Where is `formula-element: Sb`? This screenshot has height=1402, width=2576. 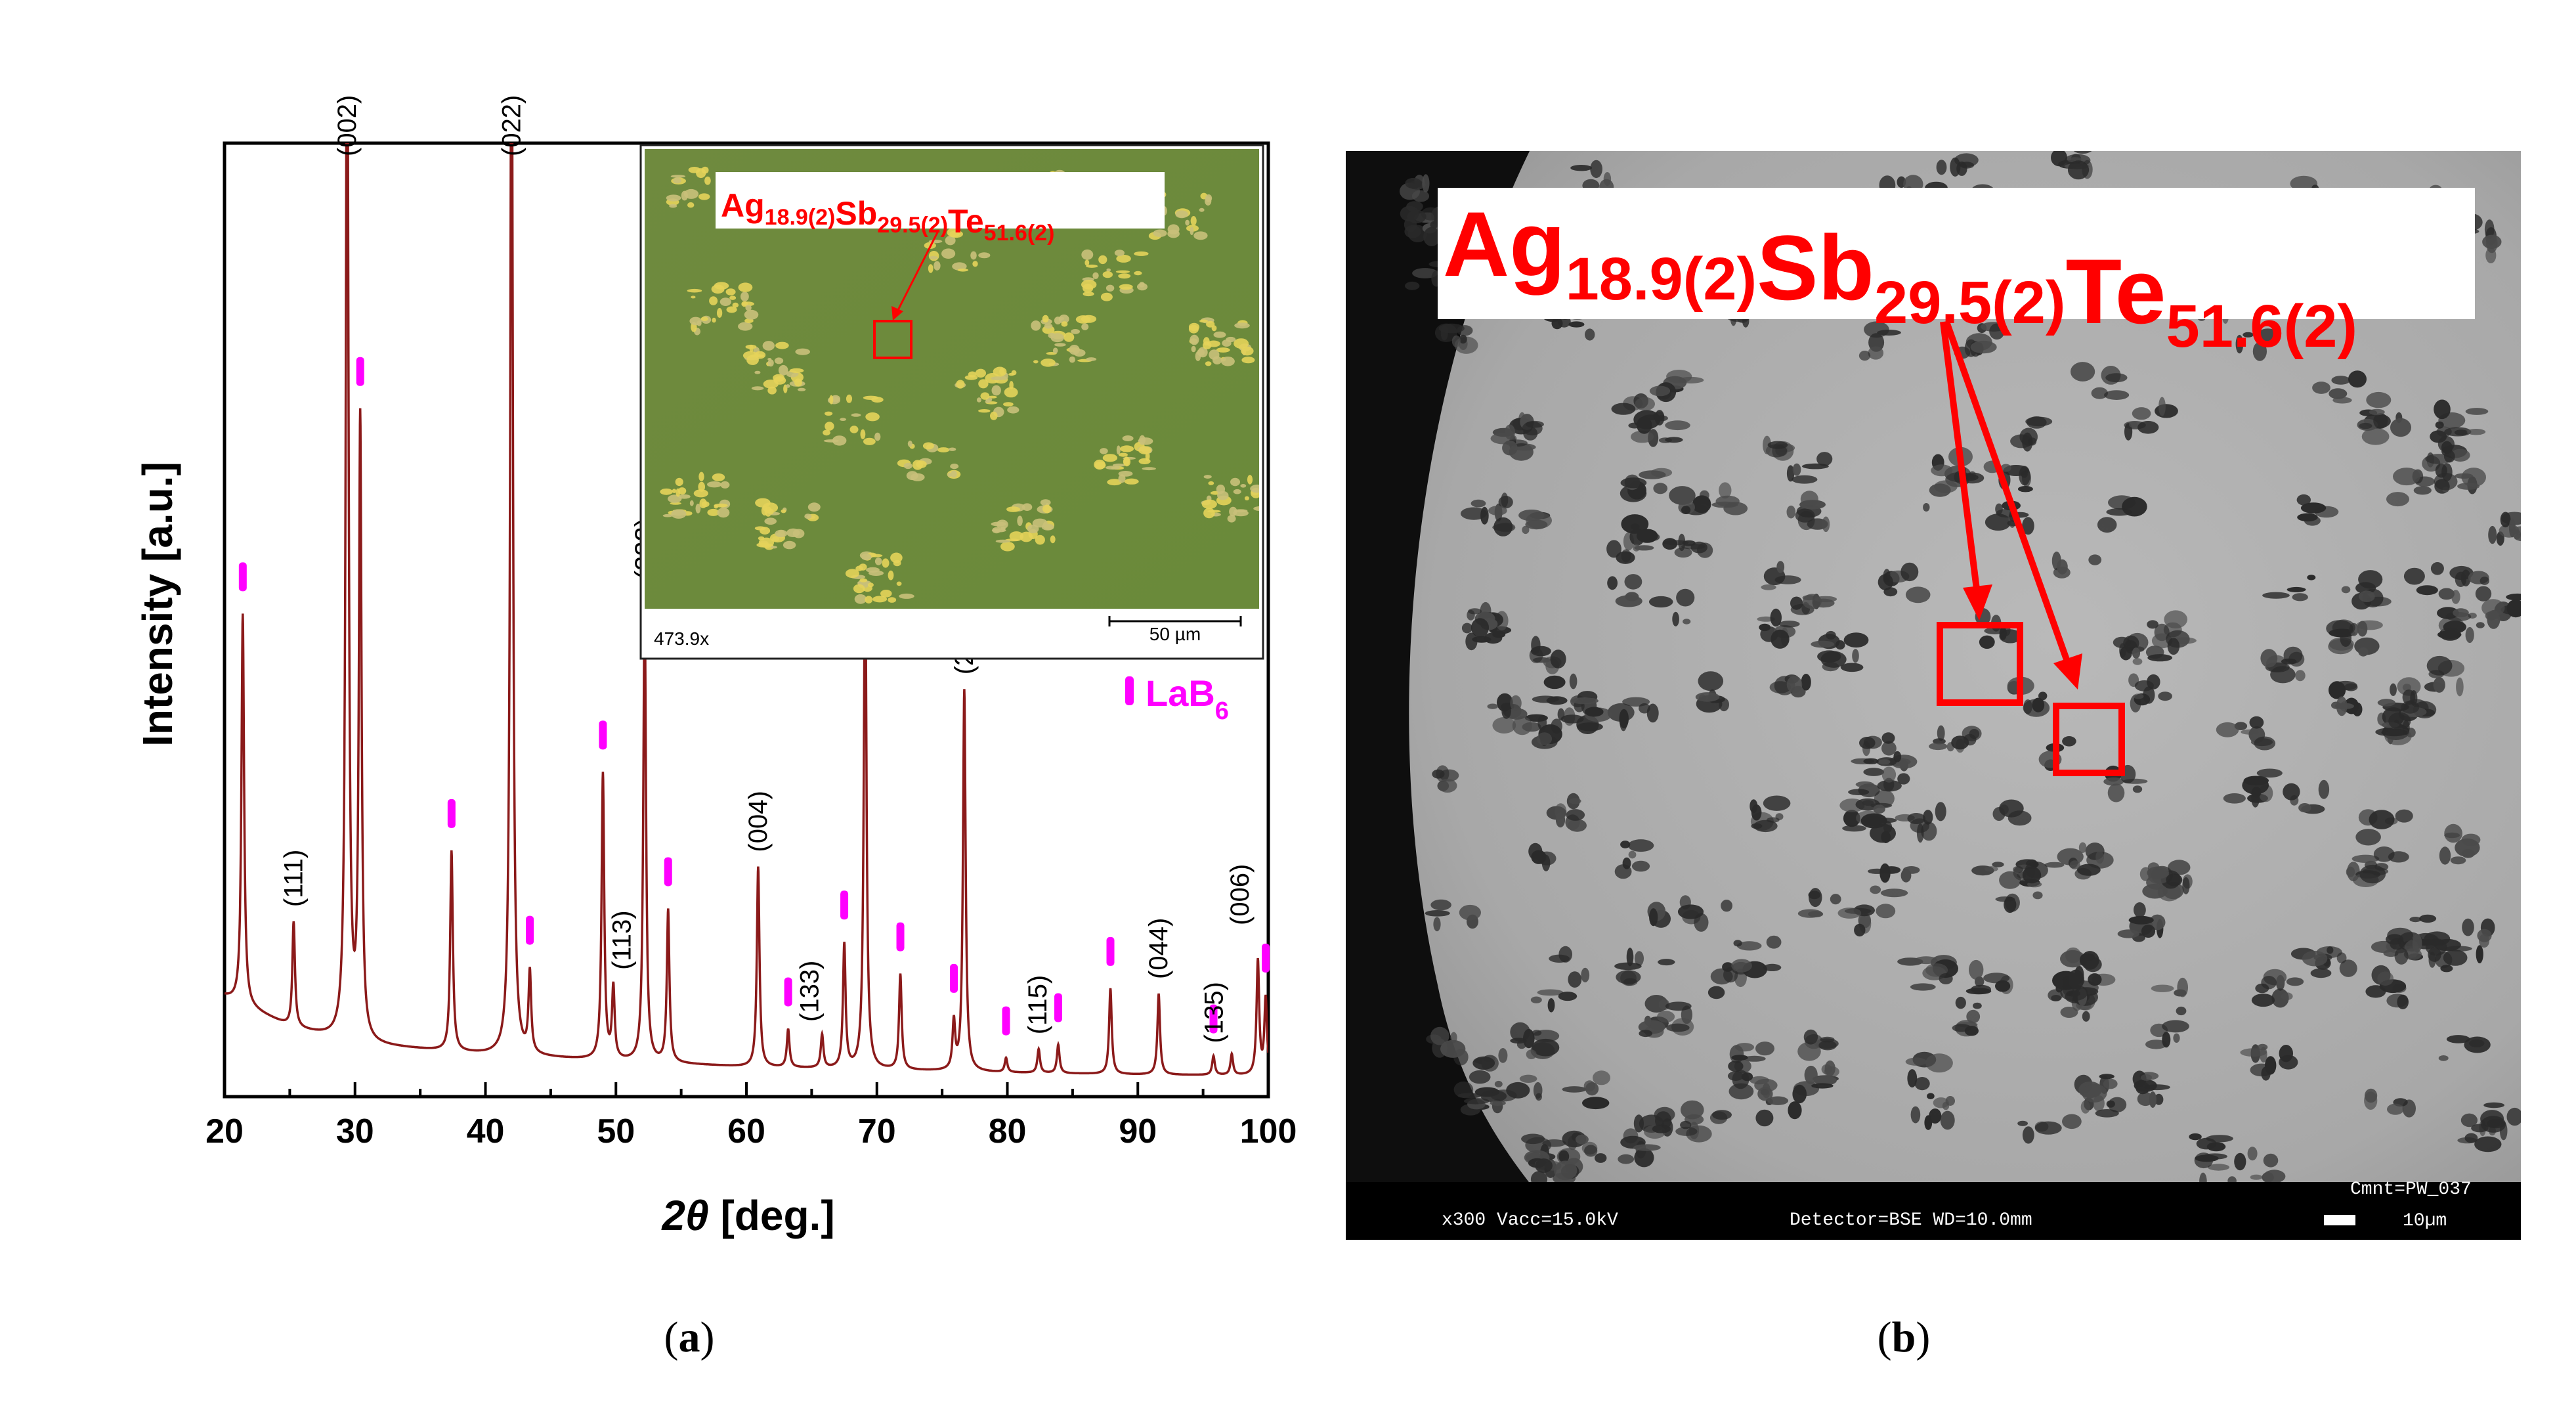
formula-element: Sb is located at coordinates (856, 213).